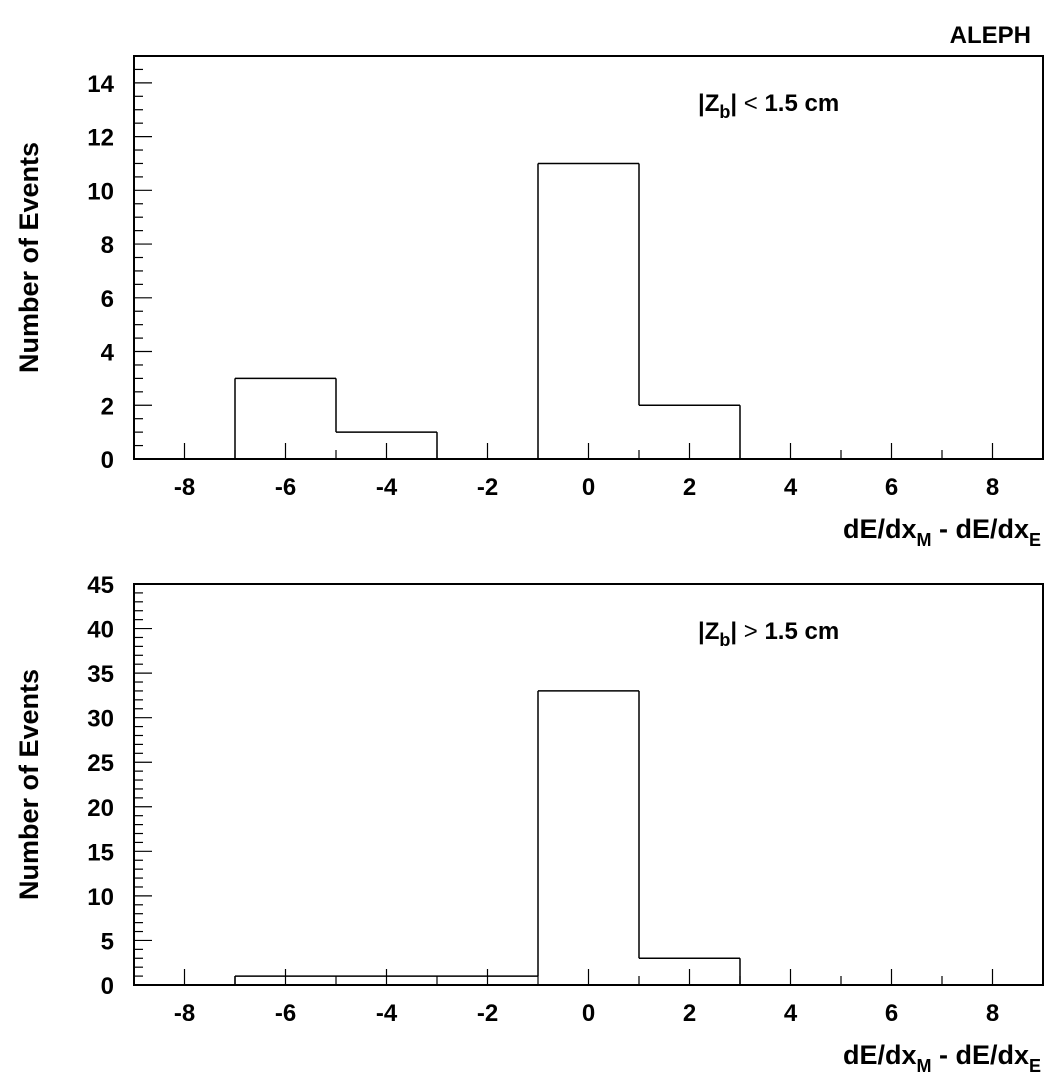 The image size is (1049, 1077). Describe the element at coordinates (100, 674) in the screenshot. I see `y-tick-label: 35` at that location.